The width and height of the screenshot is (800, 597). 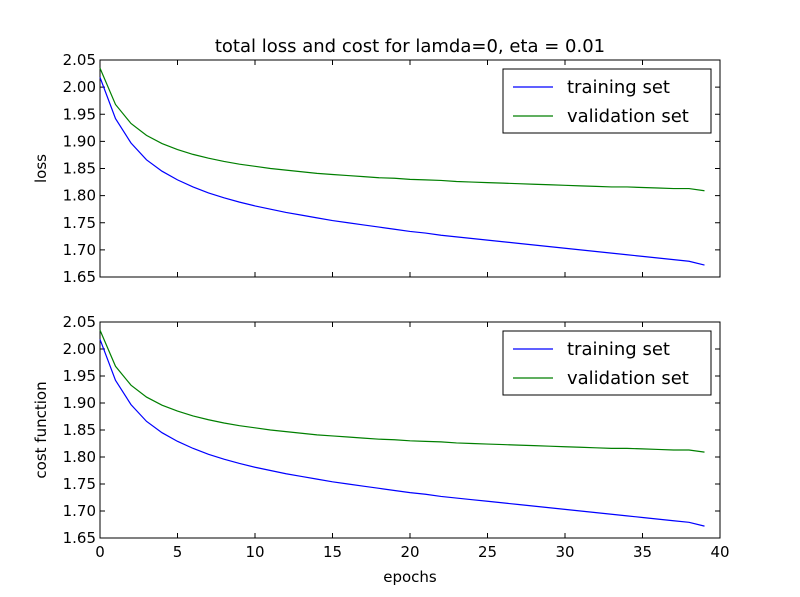 I want to click on x-axis-label: epochs, so click(x=410, y=577).